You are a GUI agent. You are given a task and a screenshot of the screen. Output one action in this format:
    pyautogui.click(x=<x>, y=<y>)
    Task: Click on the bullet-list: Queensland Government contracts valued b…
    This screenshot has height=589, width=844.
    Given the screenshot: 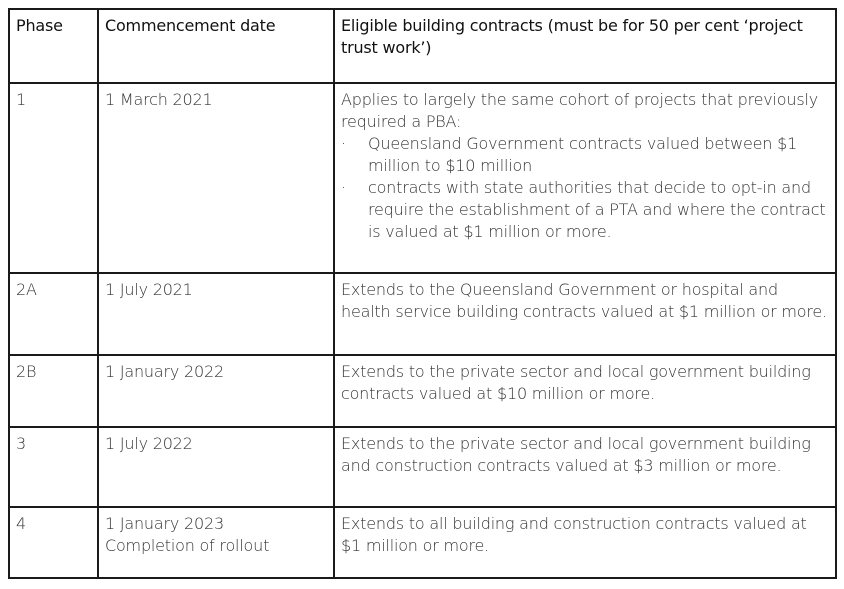 What is the action you would take?
    pyautogui.click(x=585, y=188)
    